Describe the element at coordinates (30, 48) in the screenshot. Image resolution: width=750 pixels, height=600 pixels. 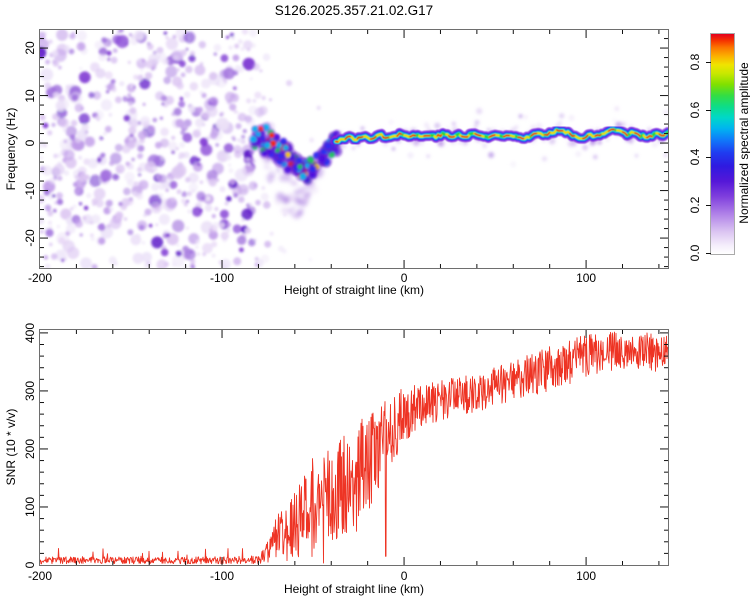
I see `spectrogram-y-tick-label: 20` at that location.